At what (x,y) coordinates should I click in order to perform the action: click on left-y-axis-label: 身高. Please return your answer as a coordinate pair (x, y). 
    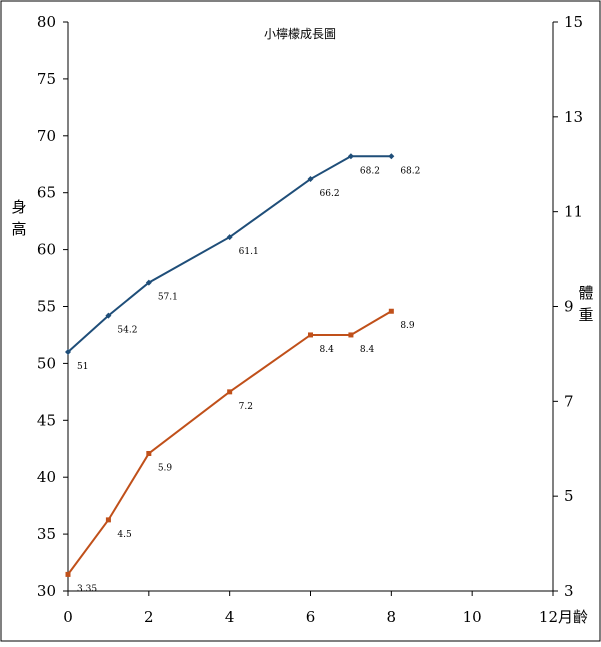
    Looking at the image, I should click on (18, 218).